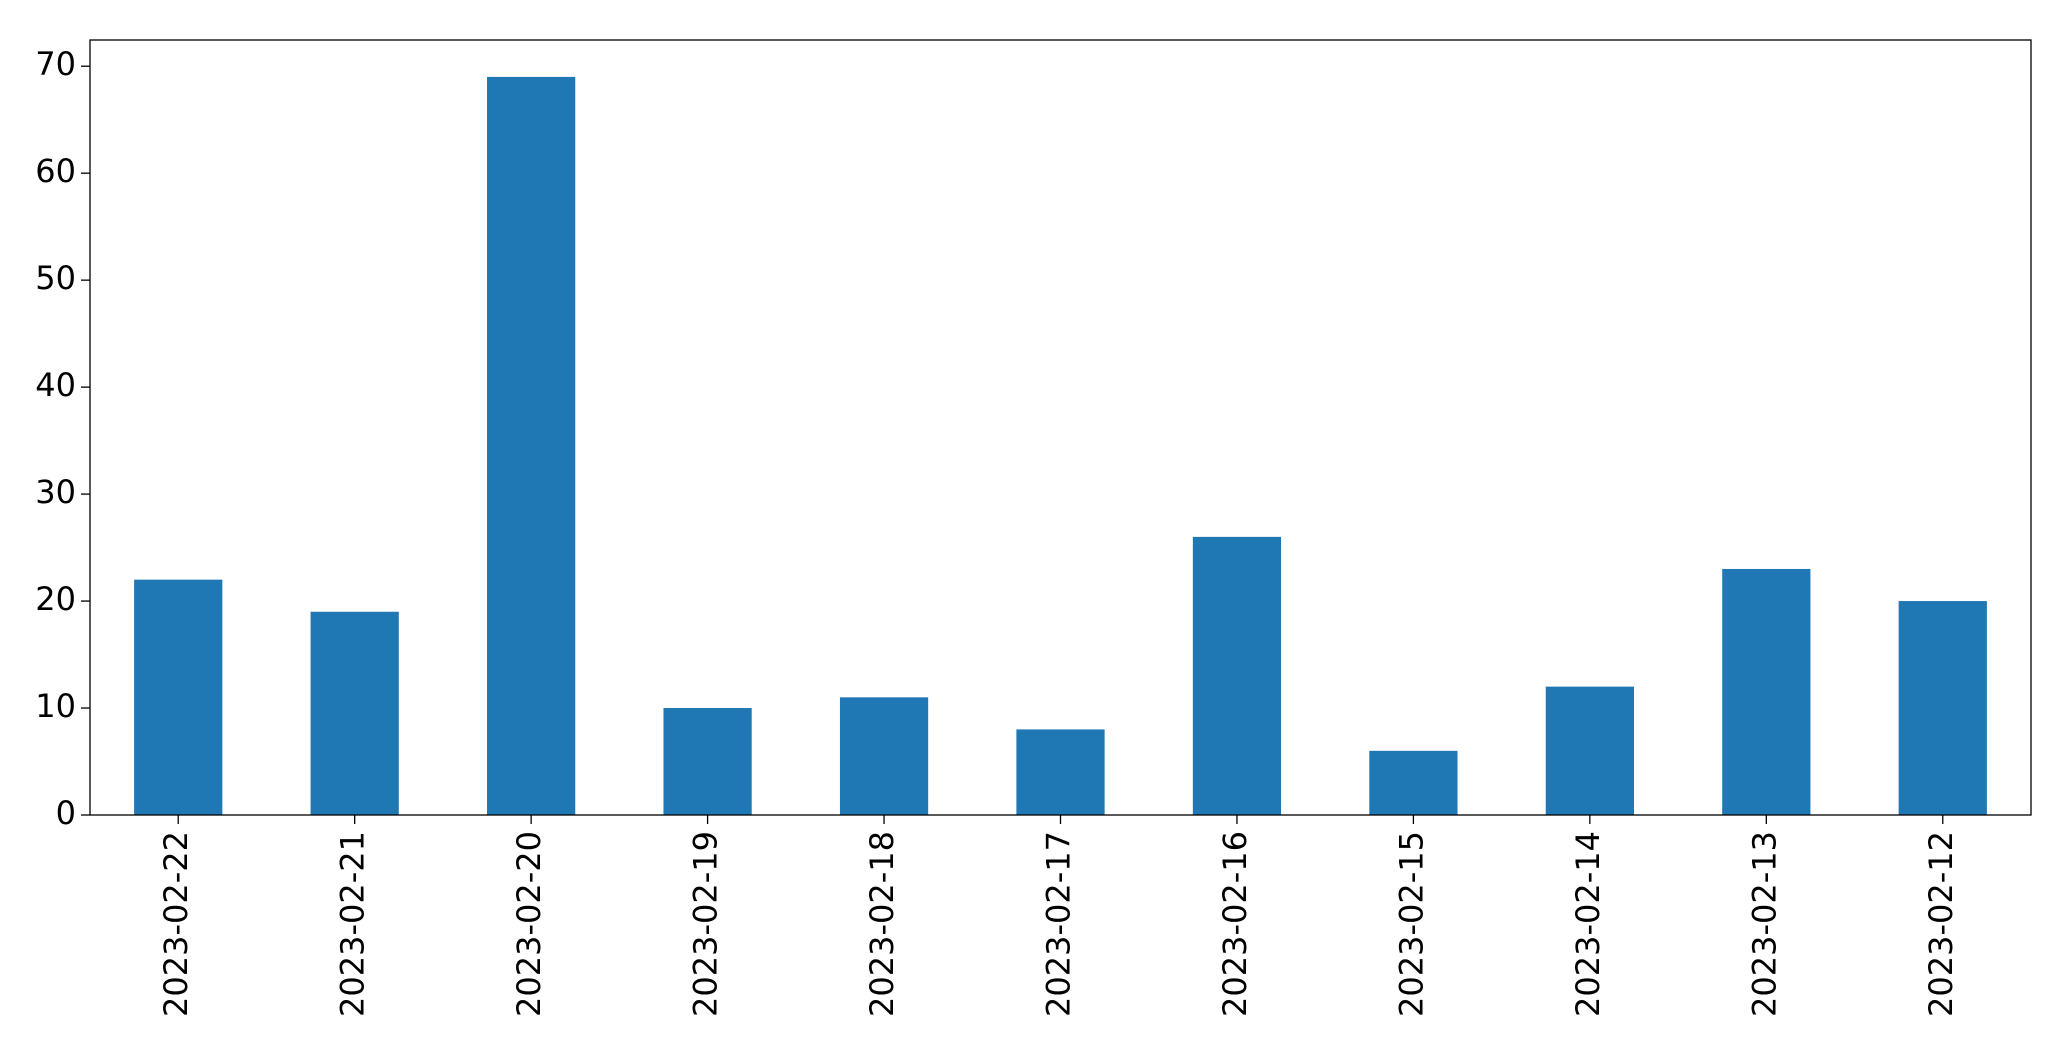 The image size is (2071, 1061). Describe the element at coordinates (66, 813) in the screenshot. I see `y-tick-label: 0` at that location.